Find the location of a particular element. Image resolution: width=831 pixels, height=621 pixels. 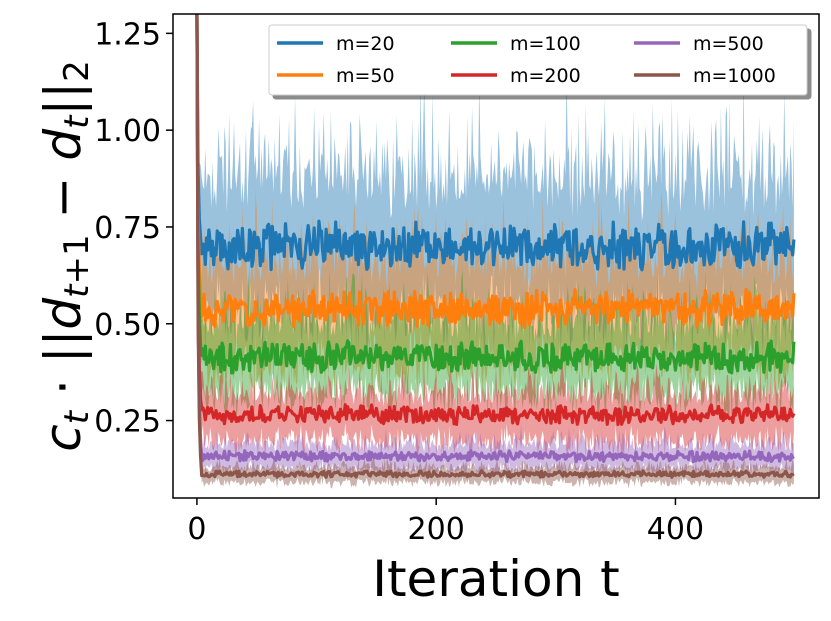

y-axis-label: ct · ||dt+1 − dt||2 is located at coordinates (65, 256).